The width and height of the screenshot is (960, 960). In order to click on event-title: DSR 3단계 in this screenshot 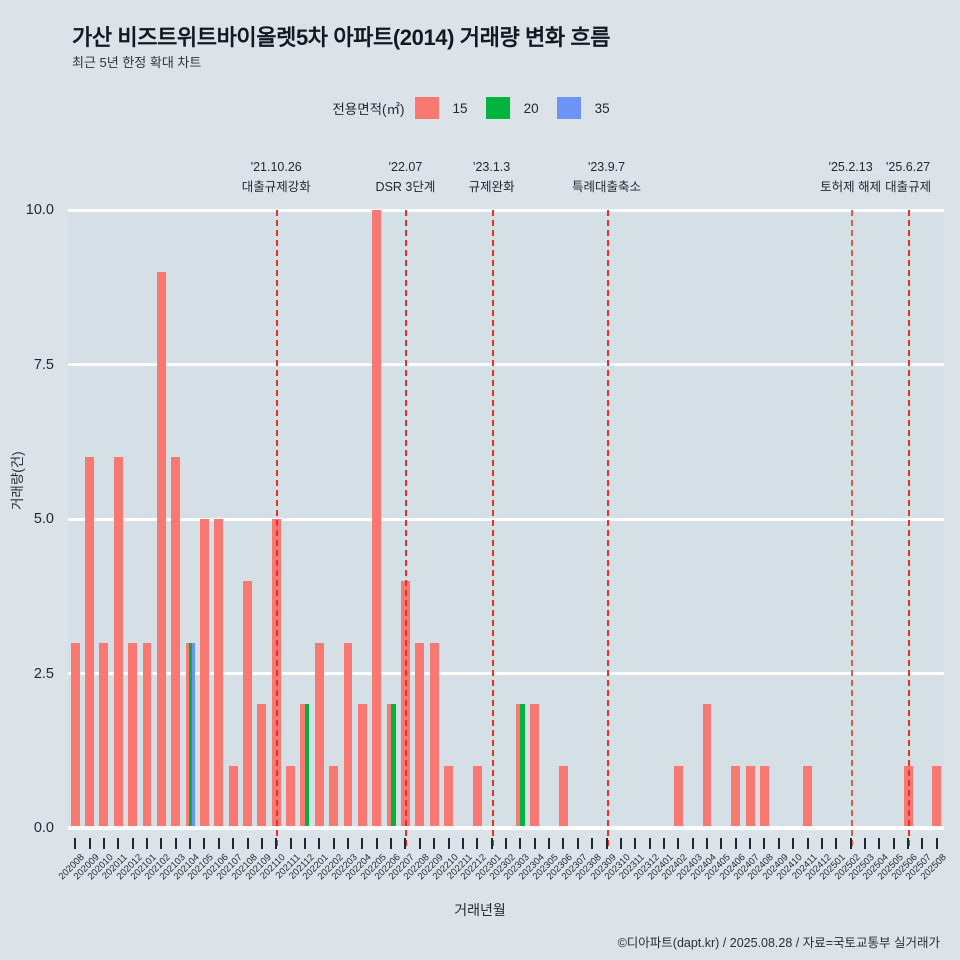, I will do `click(405, 187)`.